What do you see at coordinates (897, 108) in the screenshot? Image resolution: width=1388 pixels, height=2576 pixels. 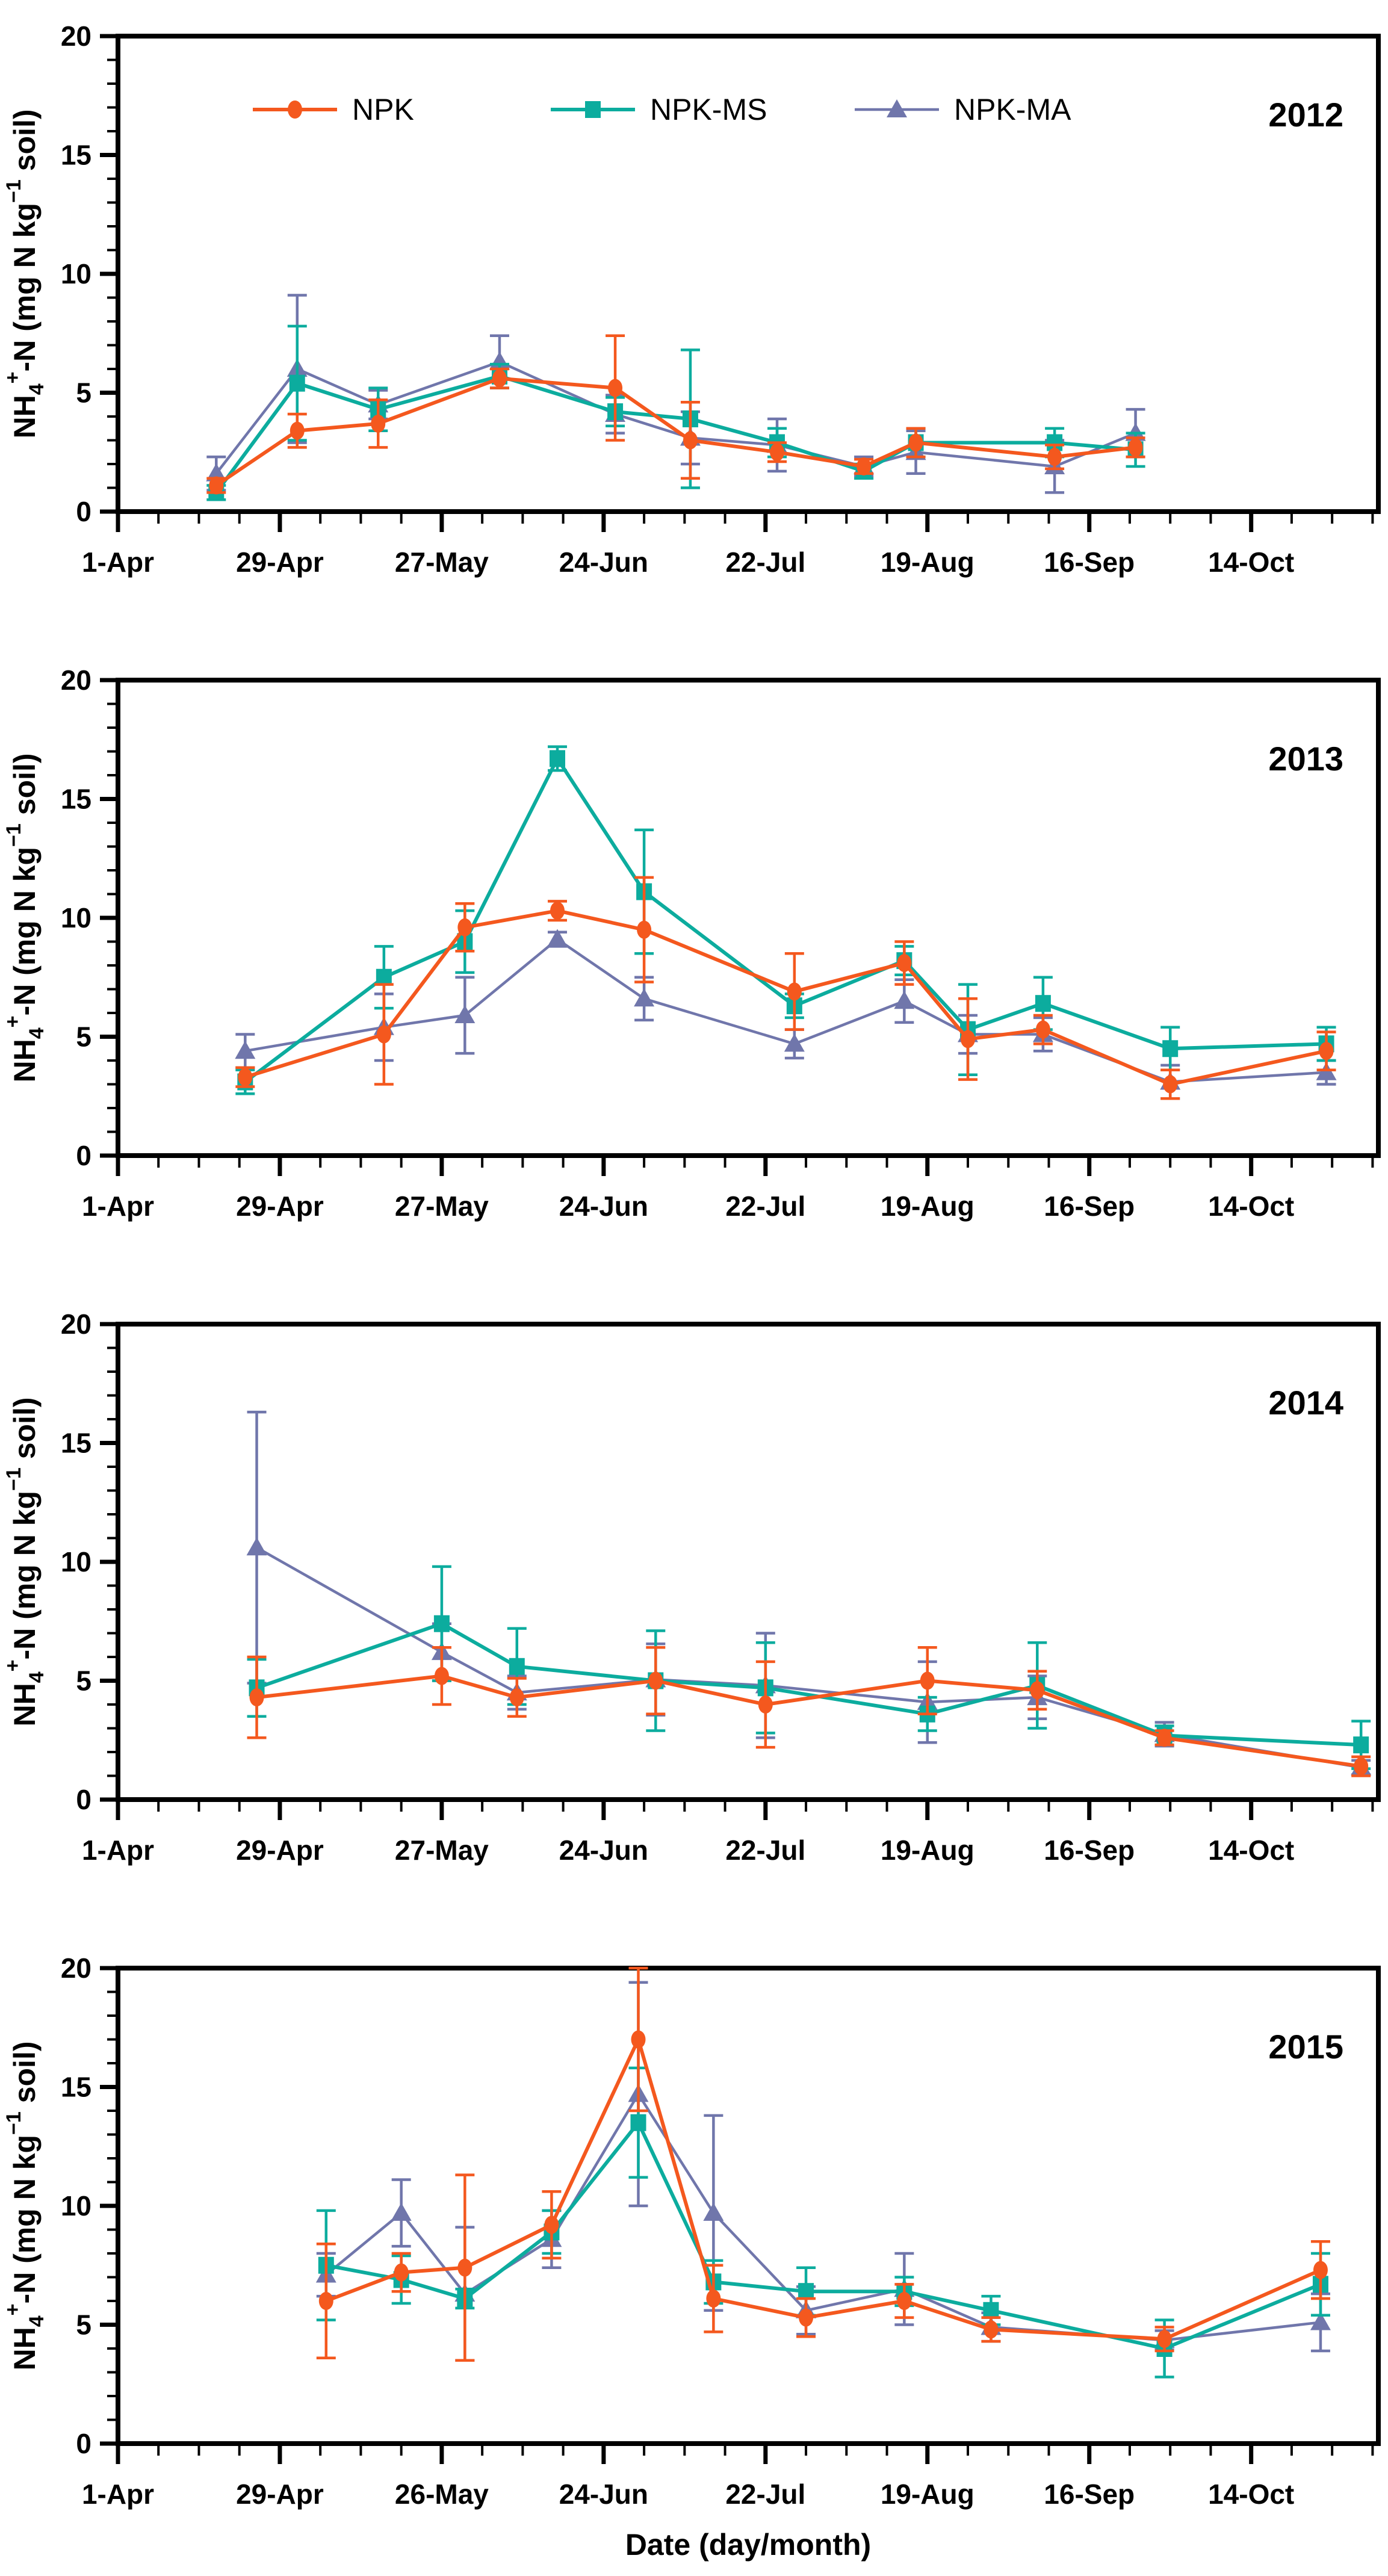 I see `legend-marker-NPK-MA` at bounding box center [897, 108].